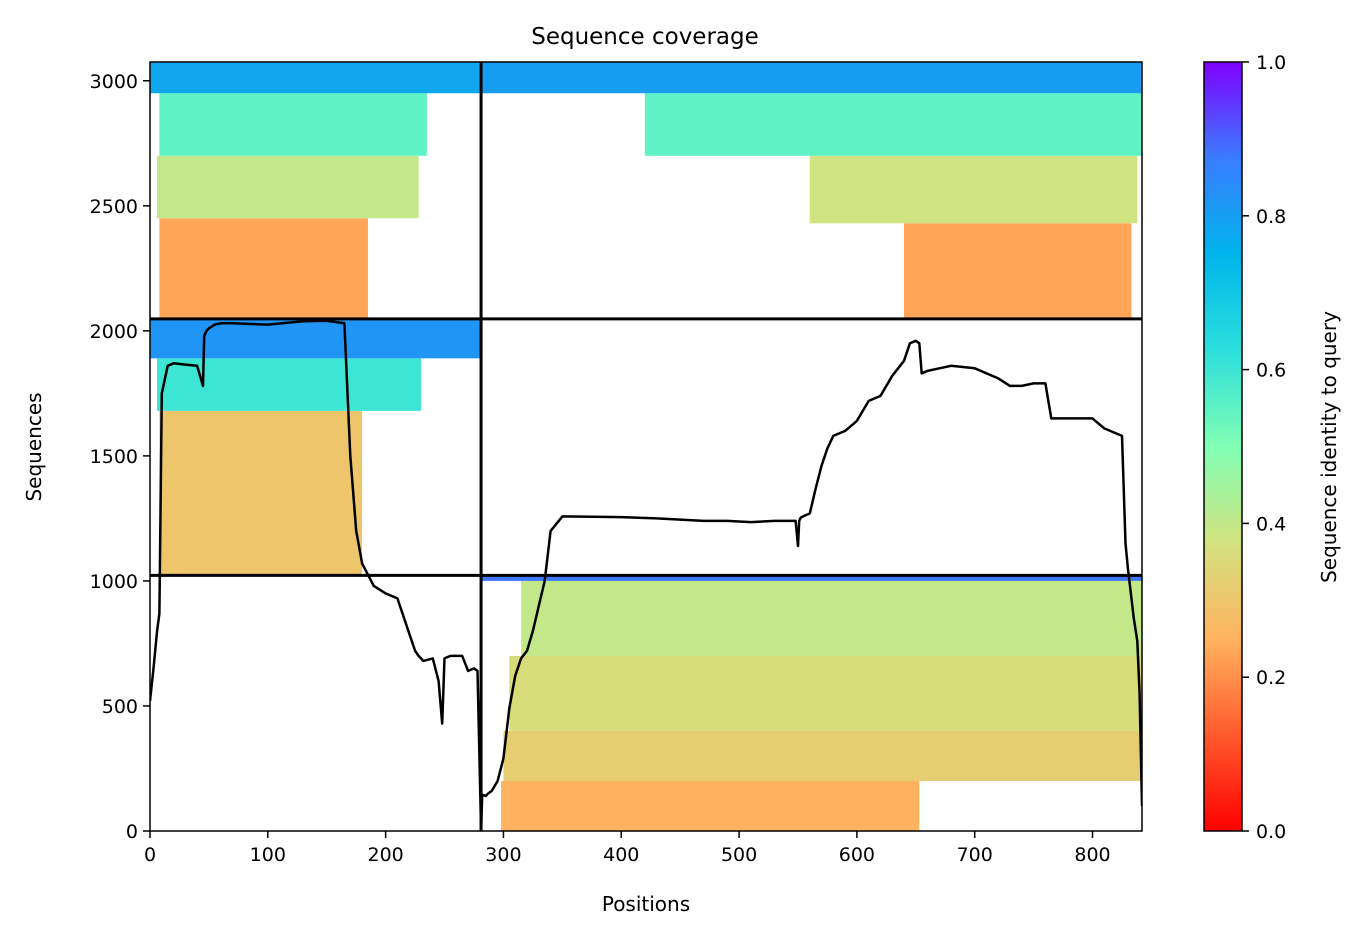 The width and height of the screenshot is (1364, 943). I want to click on colorbar-tick-label-5: 1.0, so click(1271, 63).